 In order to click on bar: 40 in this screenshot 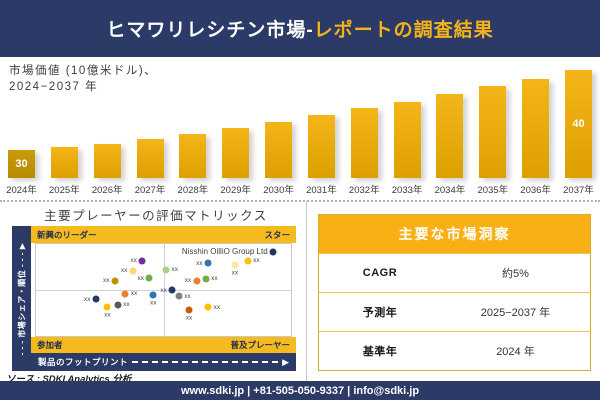, I will do `click(578, 124)`.